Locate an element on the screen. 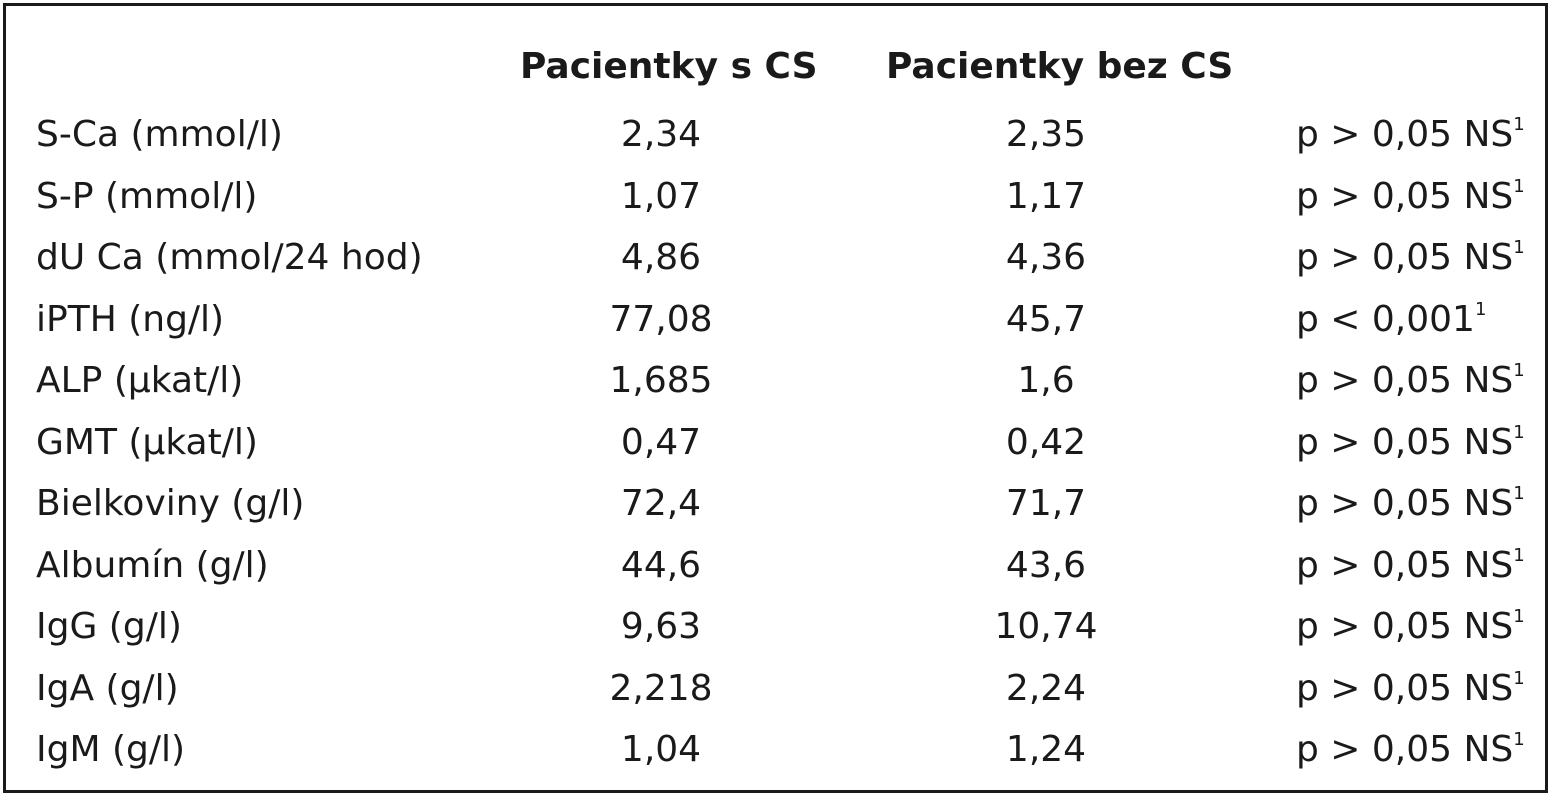  table-row: Albumín (g/l) 44,6 43,6 p > 0,05 NS1 is located at coordinates (775, 568).